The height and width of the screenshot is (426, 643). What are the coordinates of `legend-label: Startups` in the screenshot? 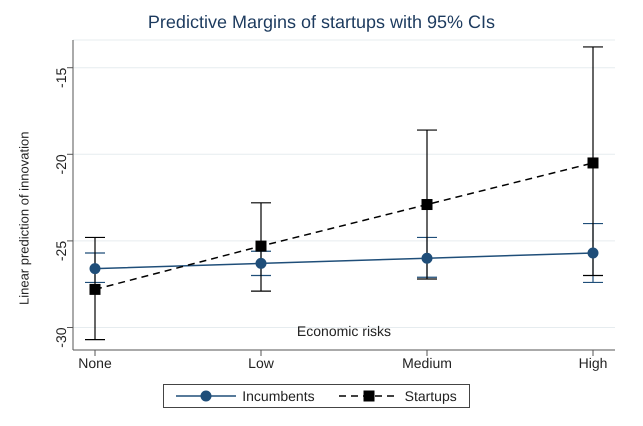 It's located at (430, 396).